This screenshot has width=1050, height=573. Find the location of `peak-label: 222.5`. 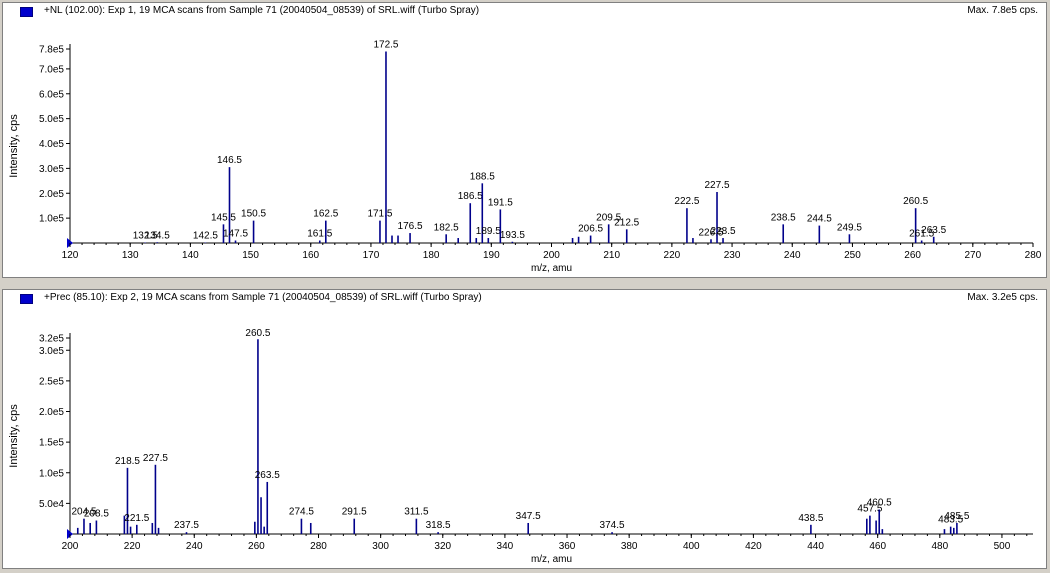

peak-label: 222.5 is located at coordinates (686, 201).